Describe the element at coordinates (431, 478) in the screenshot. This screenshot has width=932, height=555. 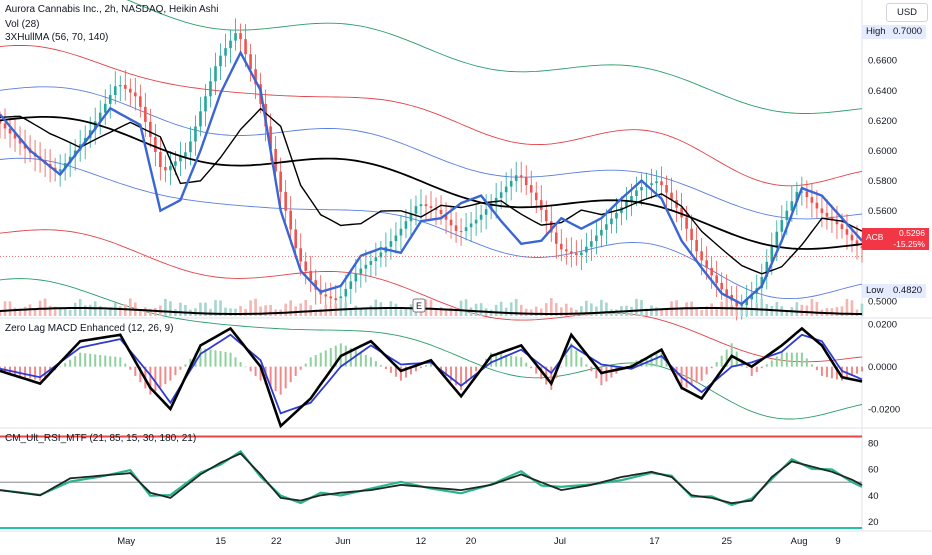
I see `rsi-line` at that location.